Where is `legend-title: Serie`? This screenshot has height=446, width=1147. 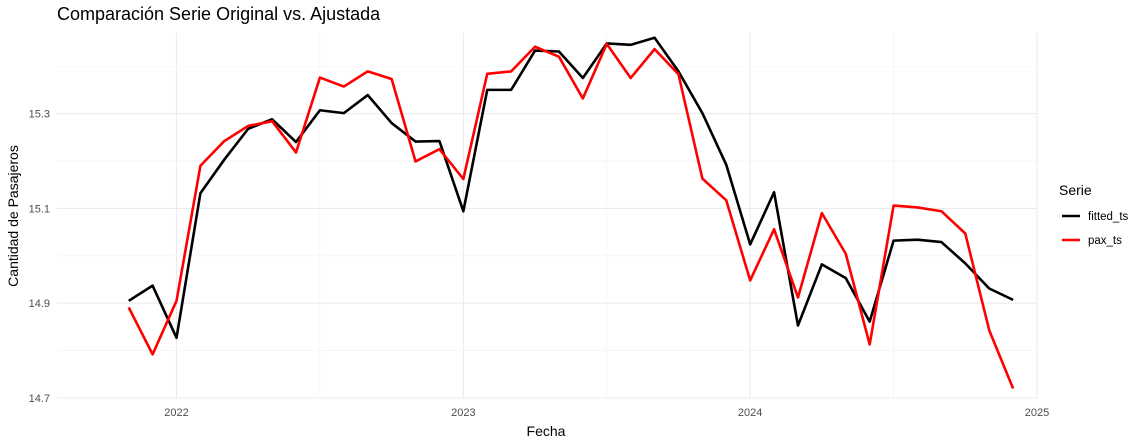 legend-title: Serie is located at coordinates (1075, 190).